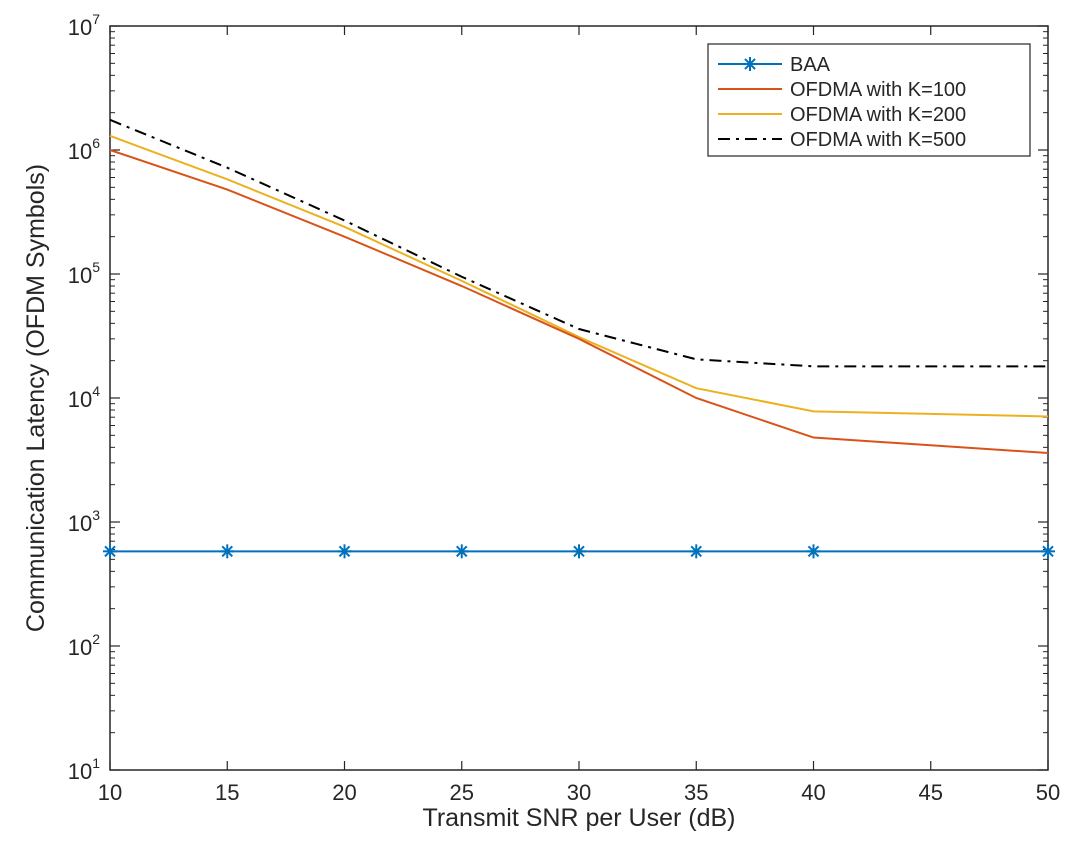 This screenshot has height=854, width=1074. What do you see at coordinates (878, 140) in the screenshot?
I see `legend-label-ofdma-with-k-500: OFDMA with K=500` at bounding box center [878, 140].